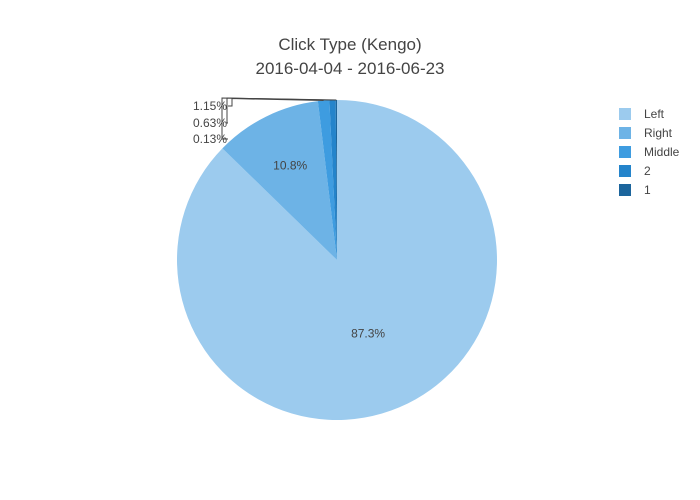  Describe the element at coordinates (210, 139) in the screenshot. I see `slice-label-1: 0.13%` at that location.